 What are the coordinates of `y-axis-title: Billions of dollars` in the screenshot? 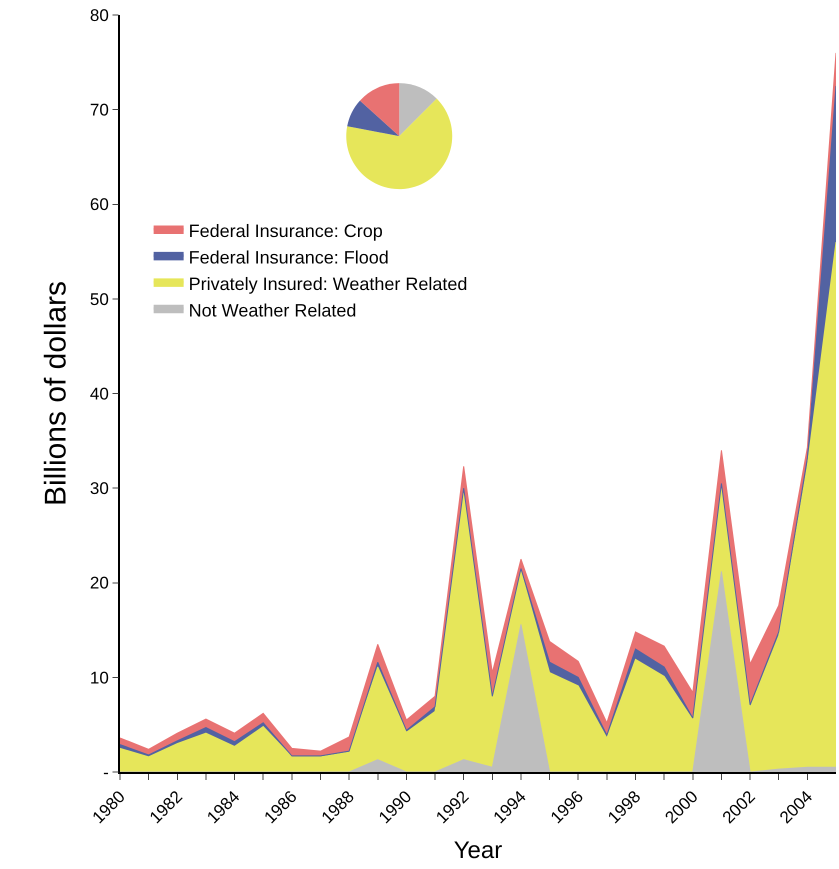 It's located at (55, 393).